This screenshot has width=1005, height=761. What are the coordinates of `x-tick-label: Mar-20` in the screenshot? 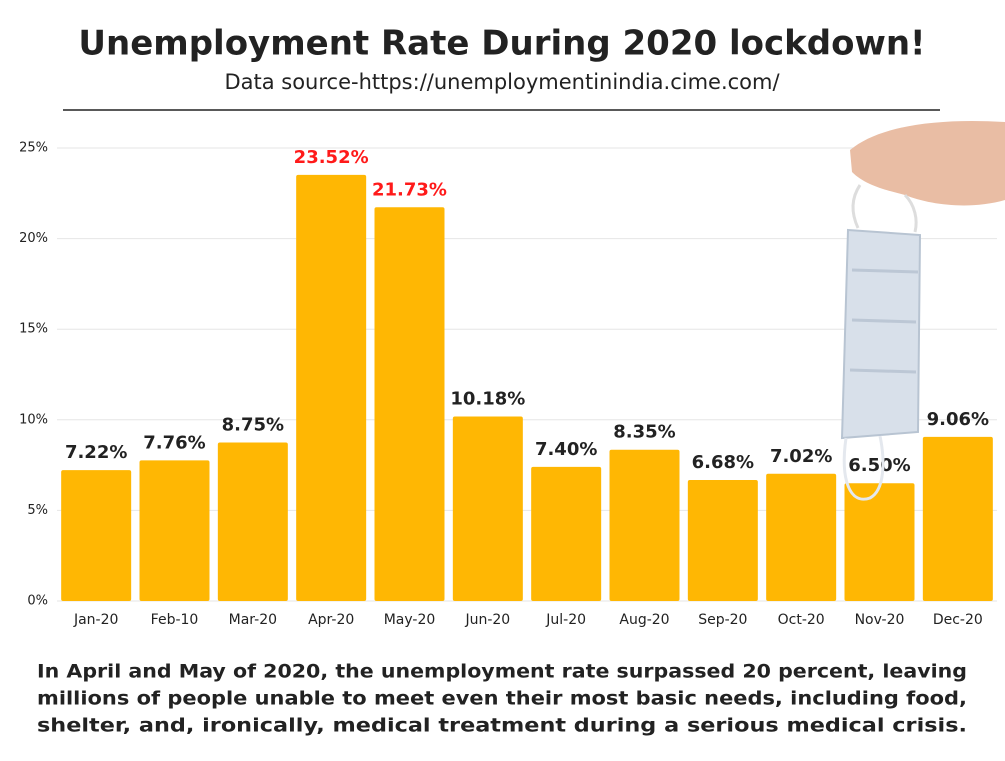 It's located at (253, 620).